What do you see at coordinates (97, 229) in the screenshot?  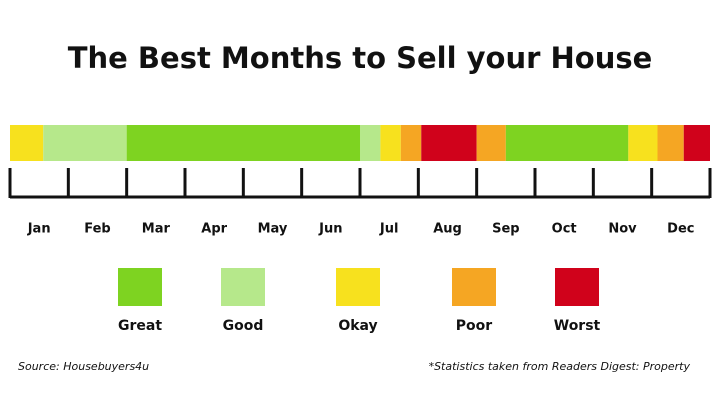 I see `month-label: Feb` at bounding box center [97, 229].